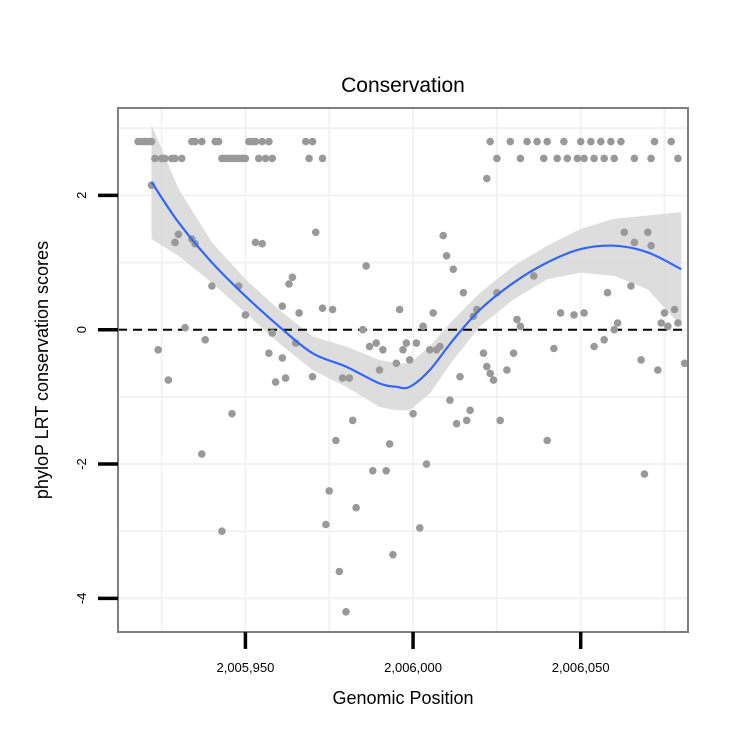 The height and width of the screenshot is (750, 750). What do you see at coordinates (402, 698) in the screenshot?
I see `x-axis-title: Genomic Position` at bounding box center [402, 698].